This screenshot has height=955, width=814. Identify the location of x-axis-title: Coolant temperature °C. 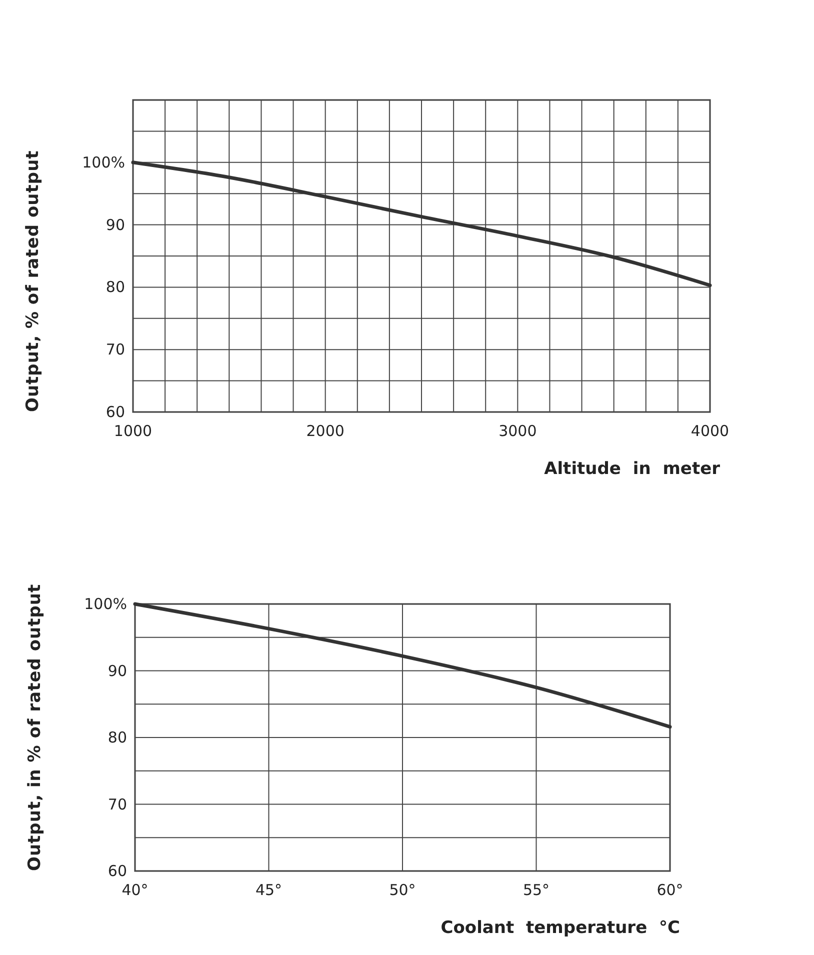
(560, 928).